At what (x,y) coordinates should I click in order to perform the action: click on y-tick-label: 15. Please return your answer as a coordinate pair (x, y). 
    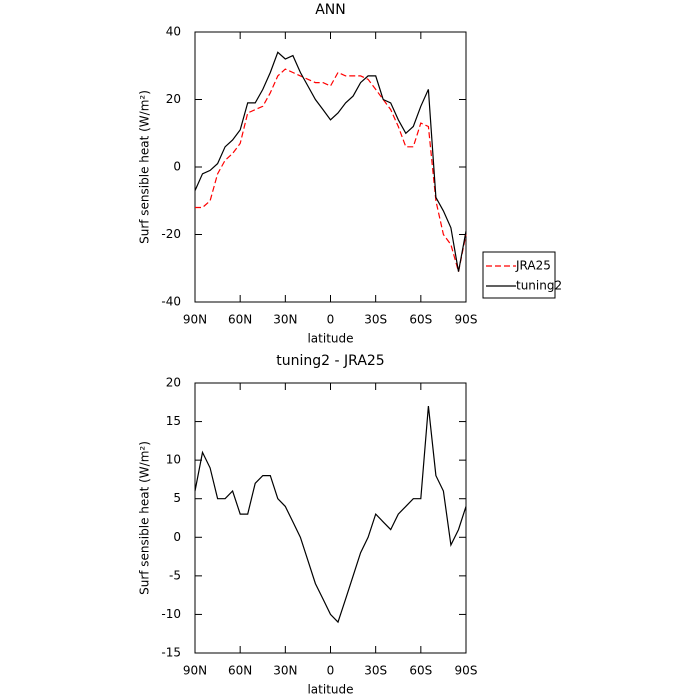
    Looking at the image, I should click on (173, 421).